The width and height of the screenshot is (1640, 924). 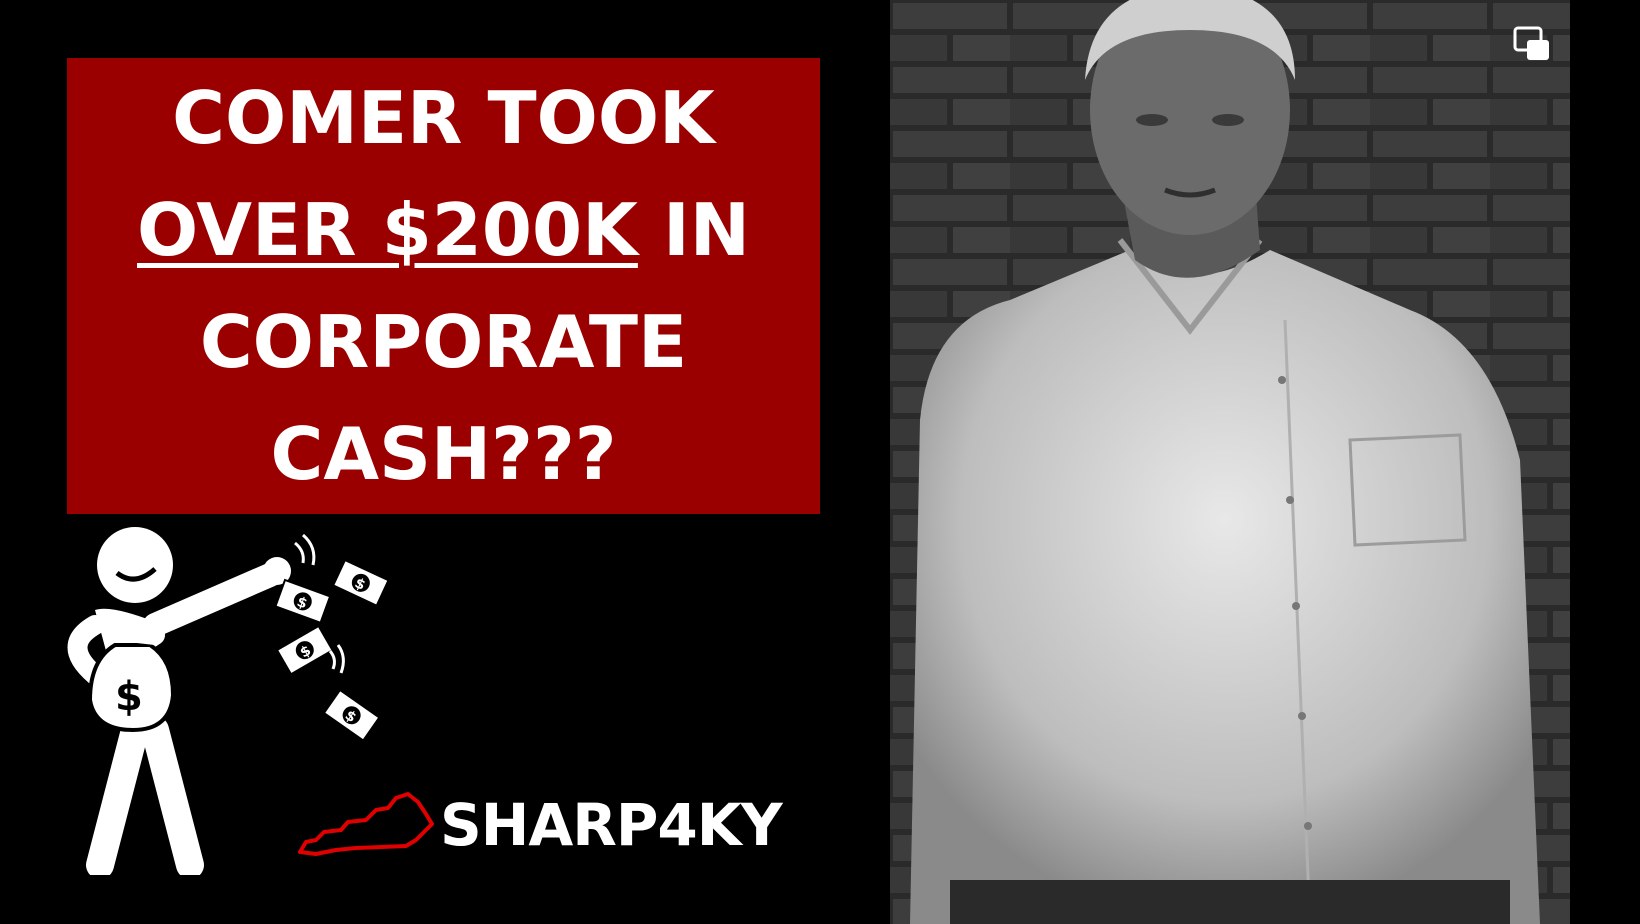 What do you see at coordinates (443, 342) in the screenshot?
I see `headline-line-3: CORPORATE` at bounding box center [443, 342].